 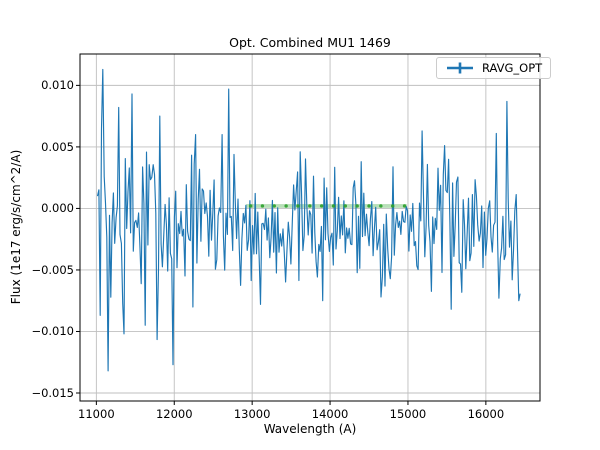 What do you see at coordinates (57, 208) in the screenshot?
I see `y-tick-label: 0.000` at bounding box center [57, 208].